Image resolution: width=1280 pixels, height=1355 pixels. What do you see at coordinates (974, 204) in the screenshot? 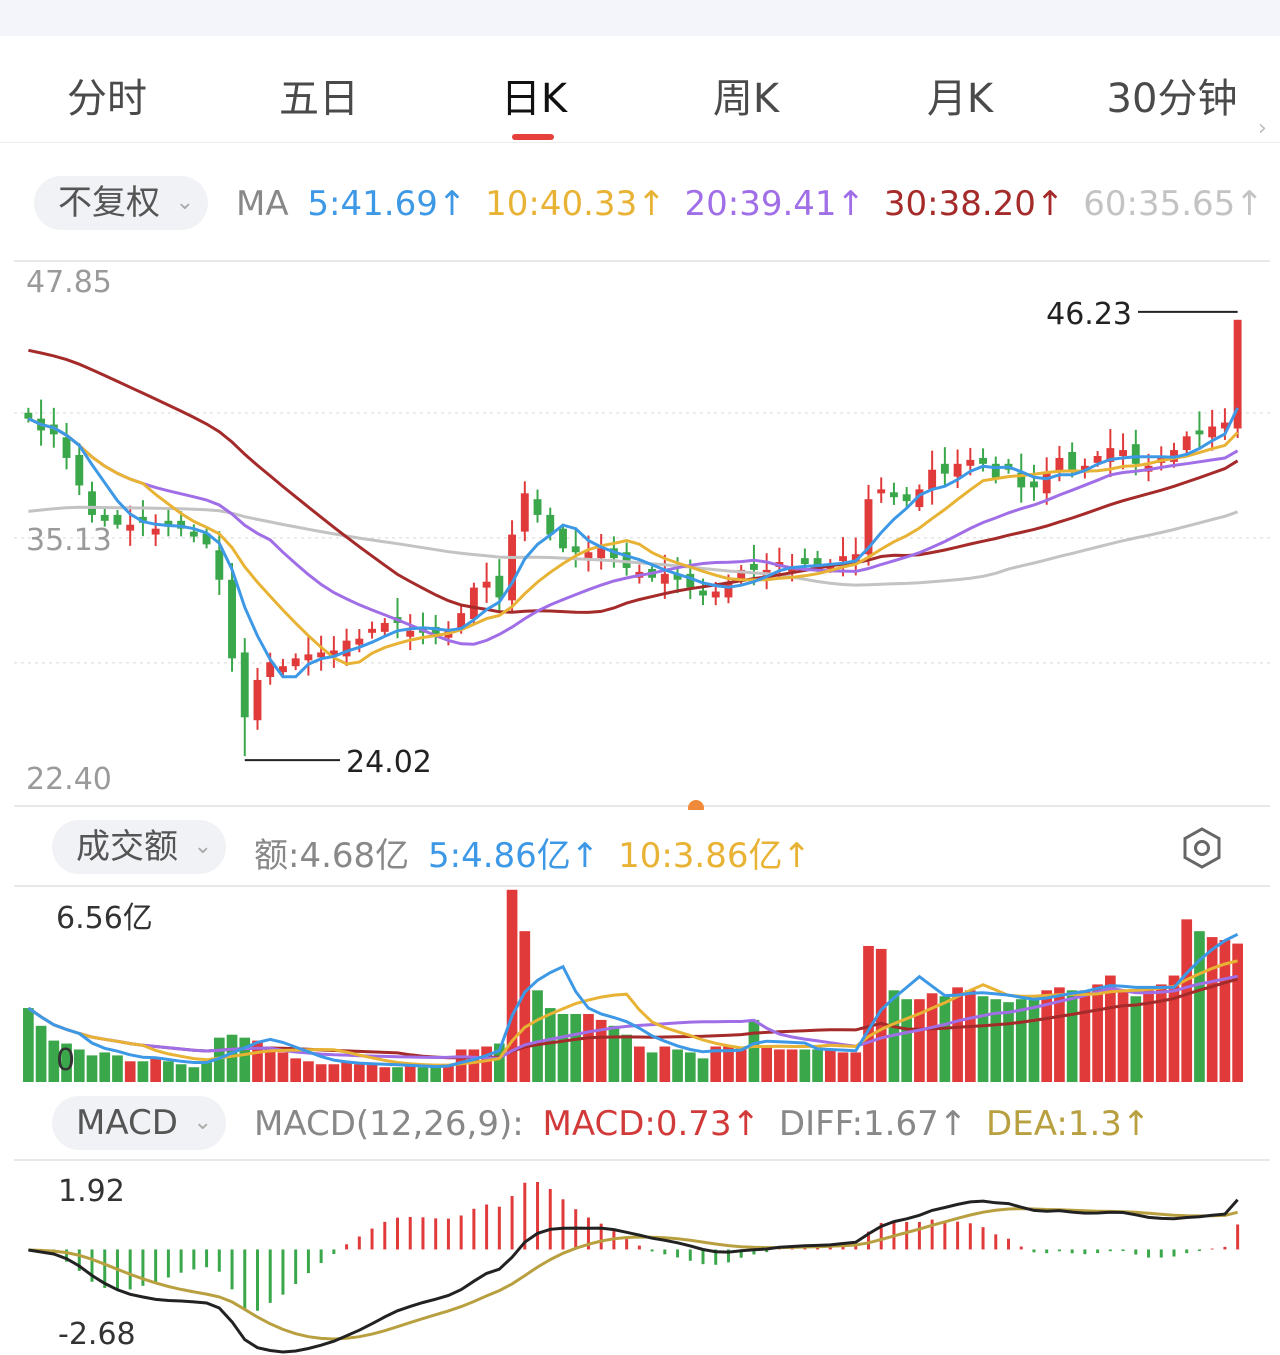
I see `ma30-value: 30:38.20↑` at bounding box center [974, 204].